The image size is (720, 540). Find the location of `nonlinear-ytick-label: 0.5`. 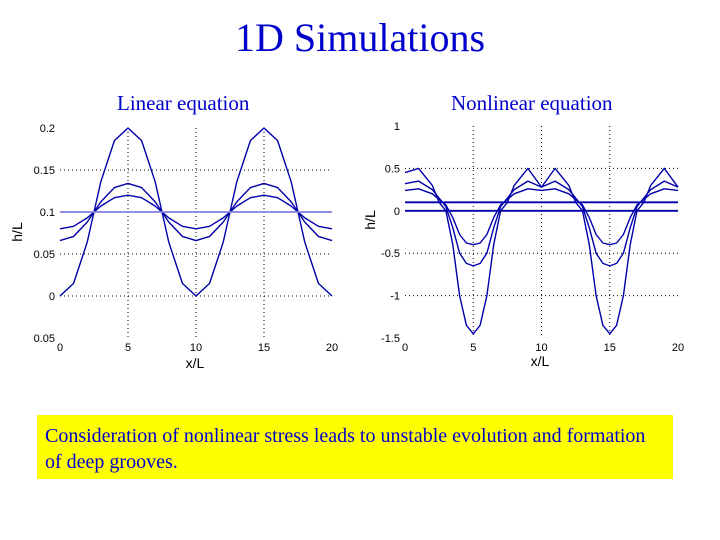

nonlinear-ytick-label: 0.5 is located at coordinates (392, 169).